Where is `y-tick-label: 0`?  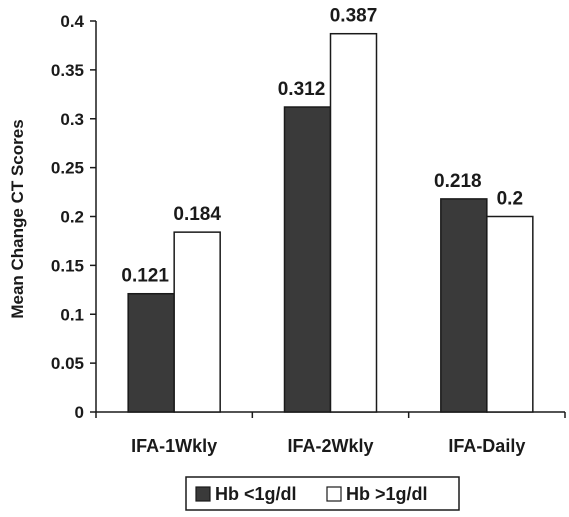
y-tick-label: 0 is located at coordinates (79, 412).